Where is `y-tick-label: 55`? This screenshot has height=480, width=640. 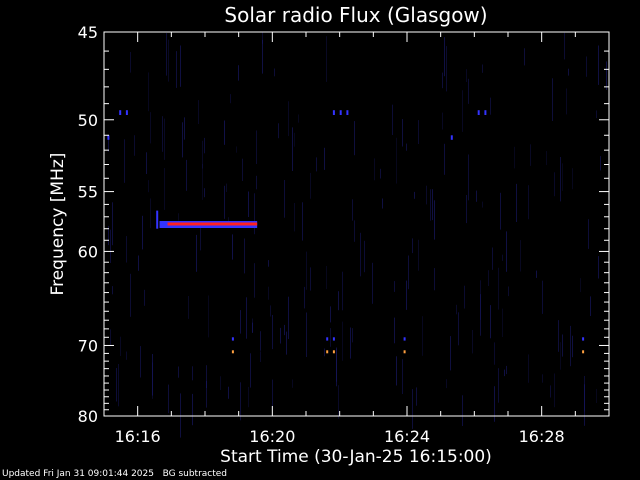
y-tick-label: 55 is located at coordinates (88, 192).